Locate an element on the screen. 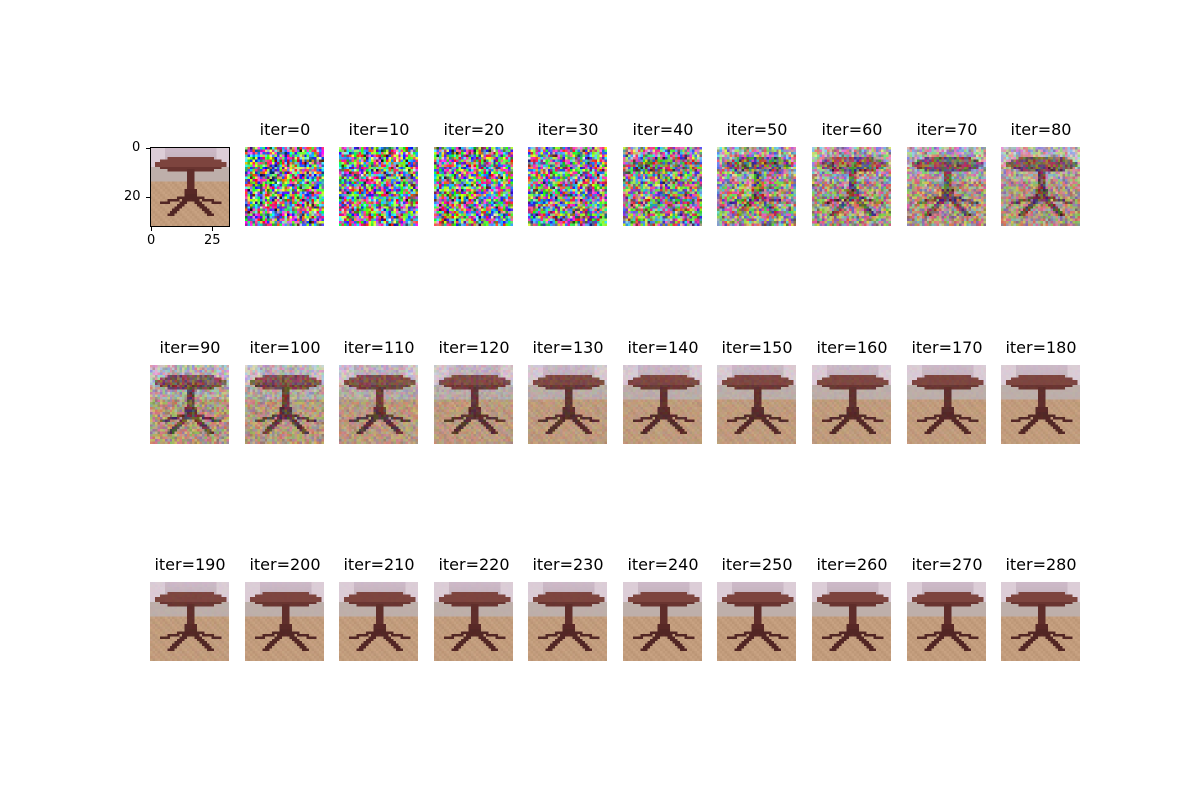 The image size is (1200, 800). iteration-label: iter=220 is located at coordinates (474, 564).